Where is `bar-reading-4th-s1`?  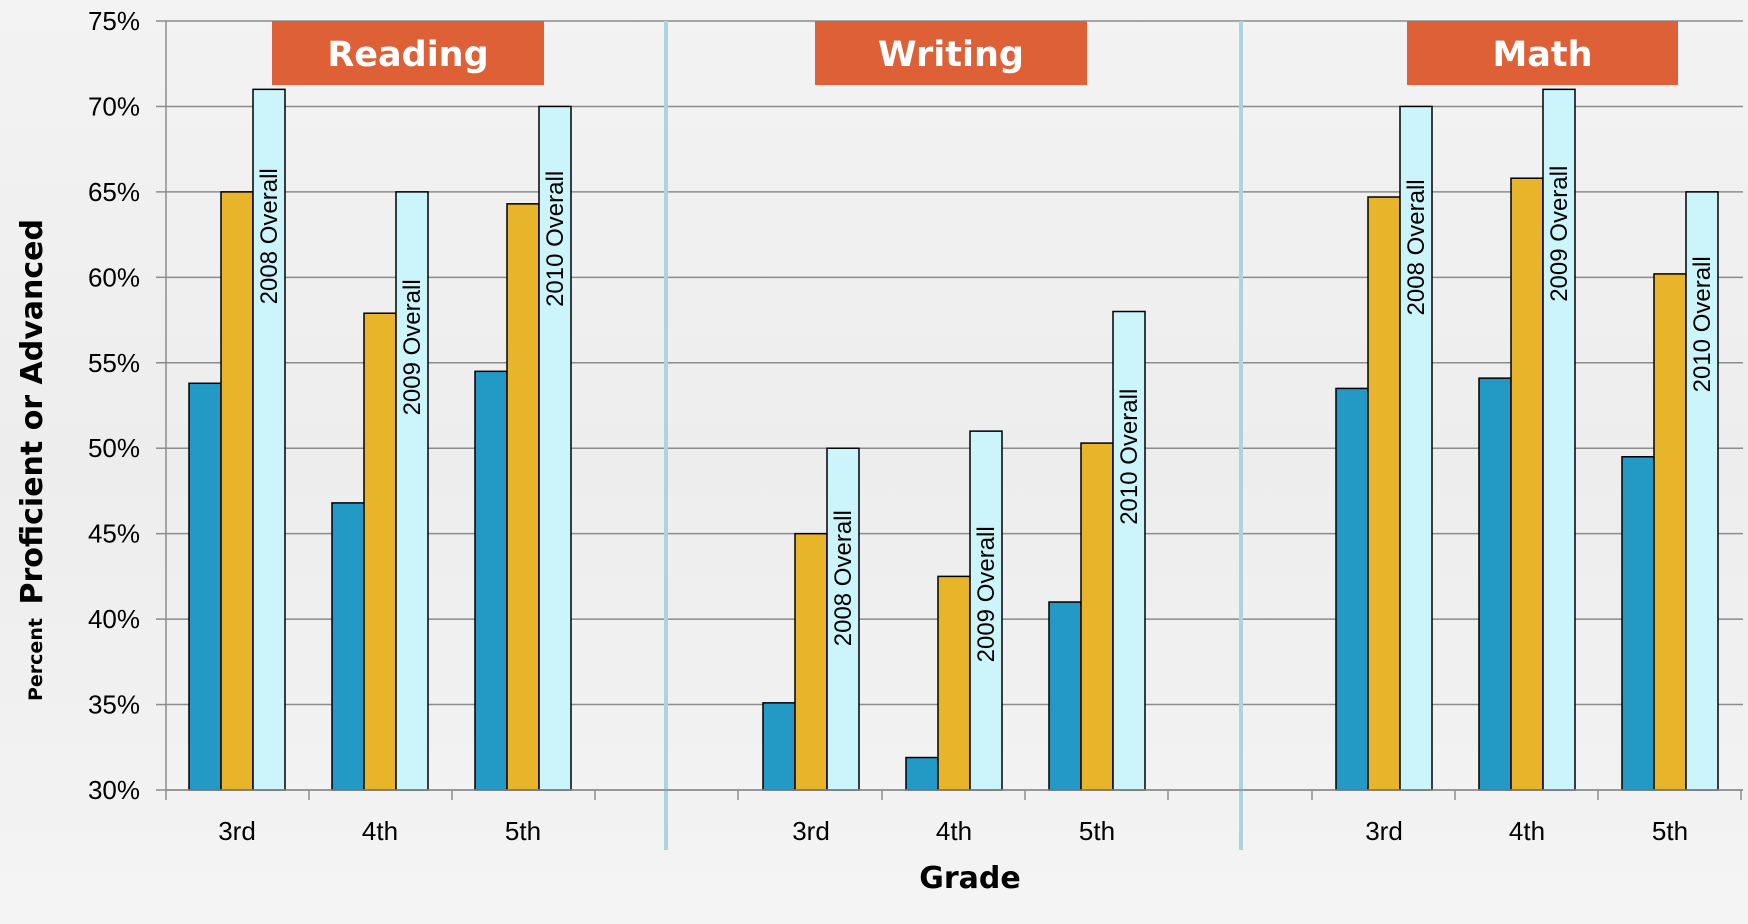
bar-reading-4th-s1 is located at coordinates (380, 551).